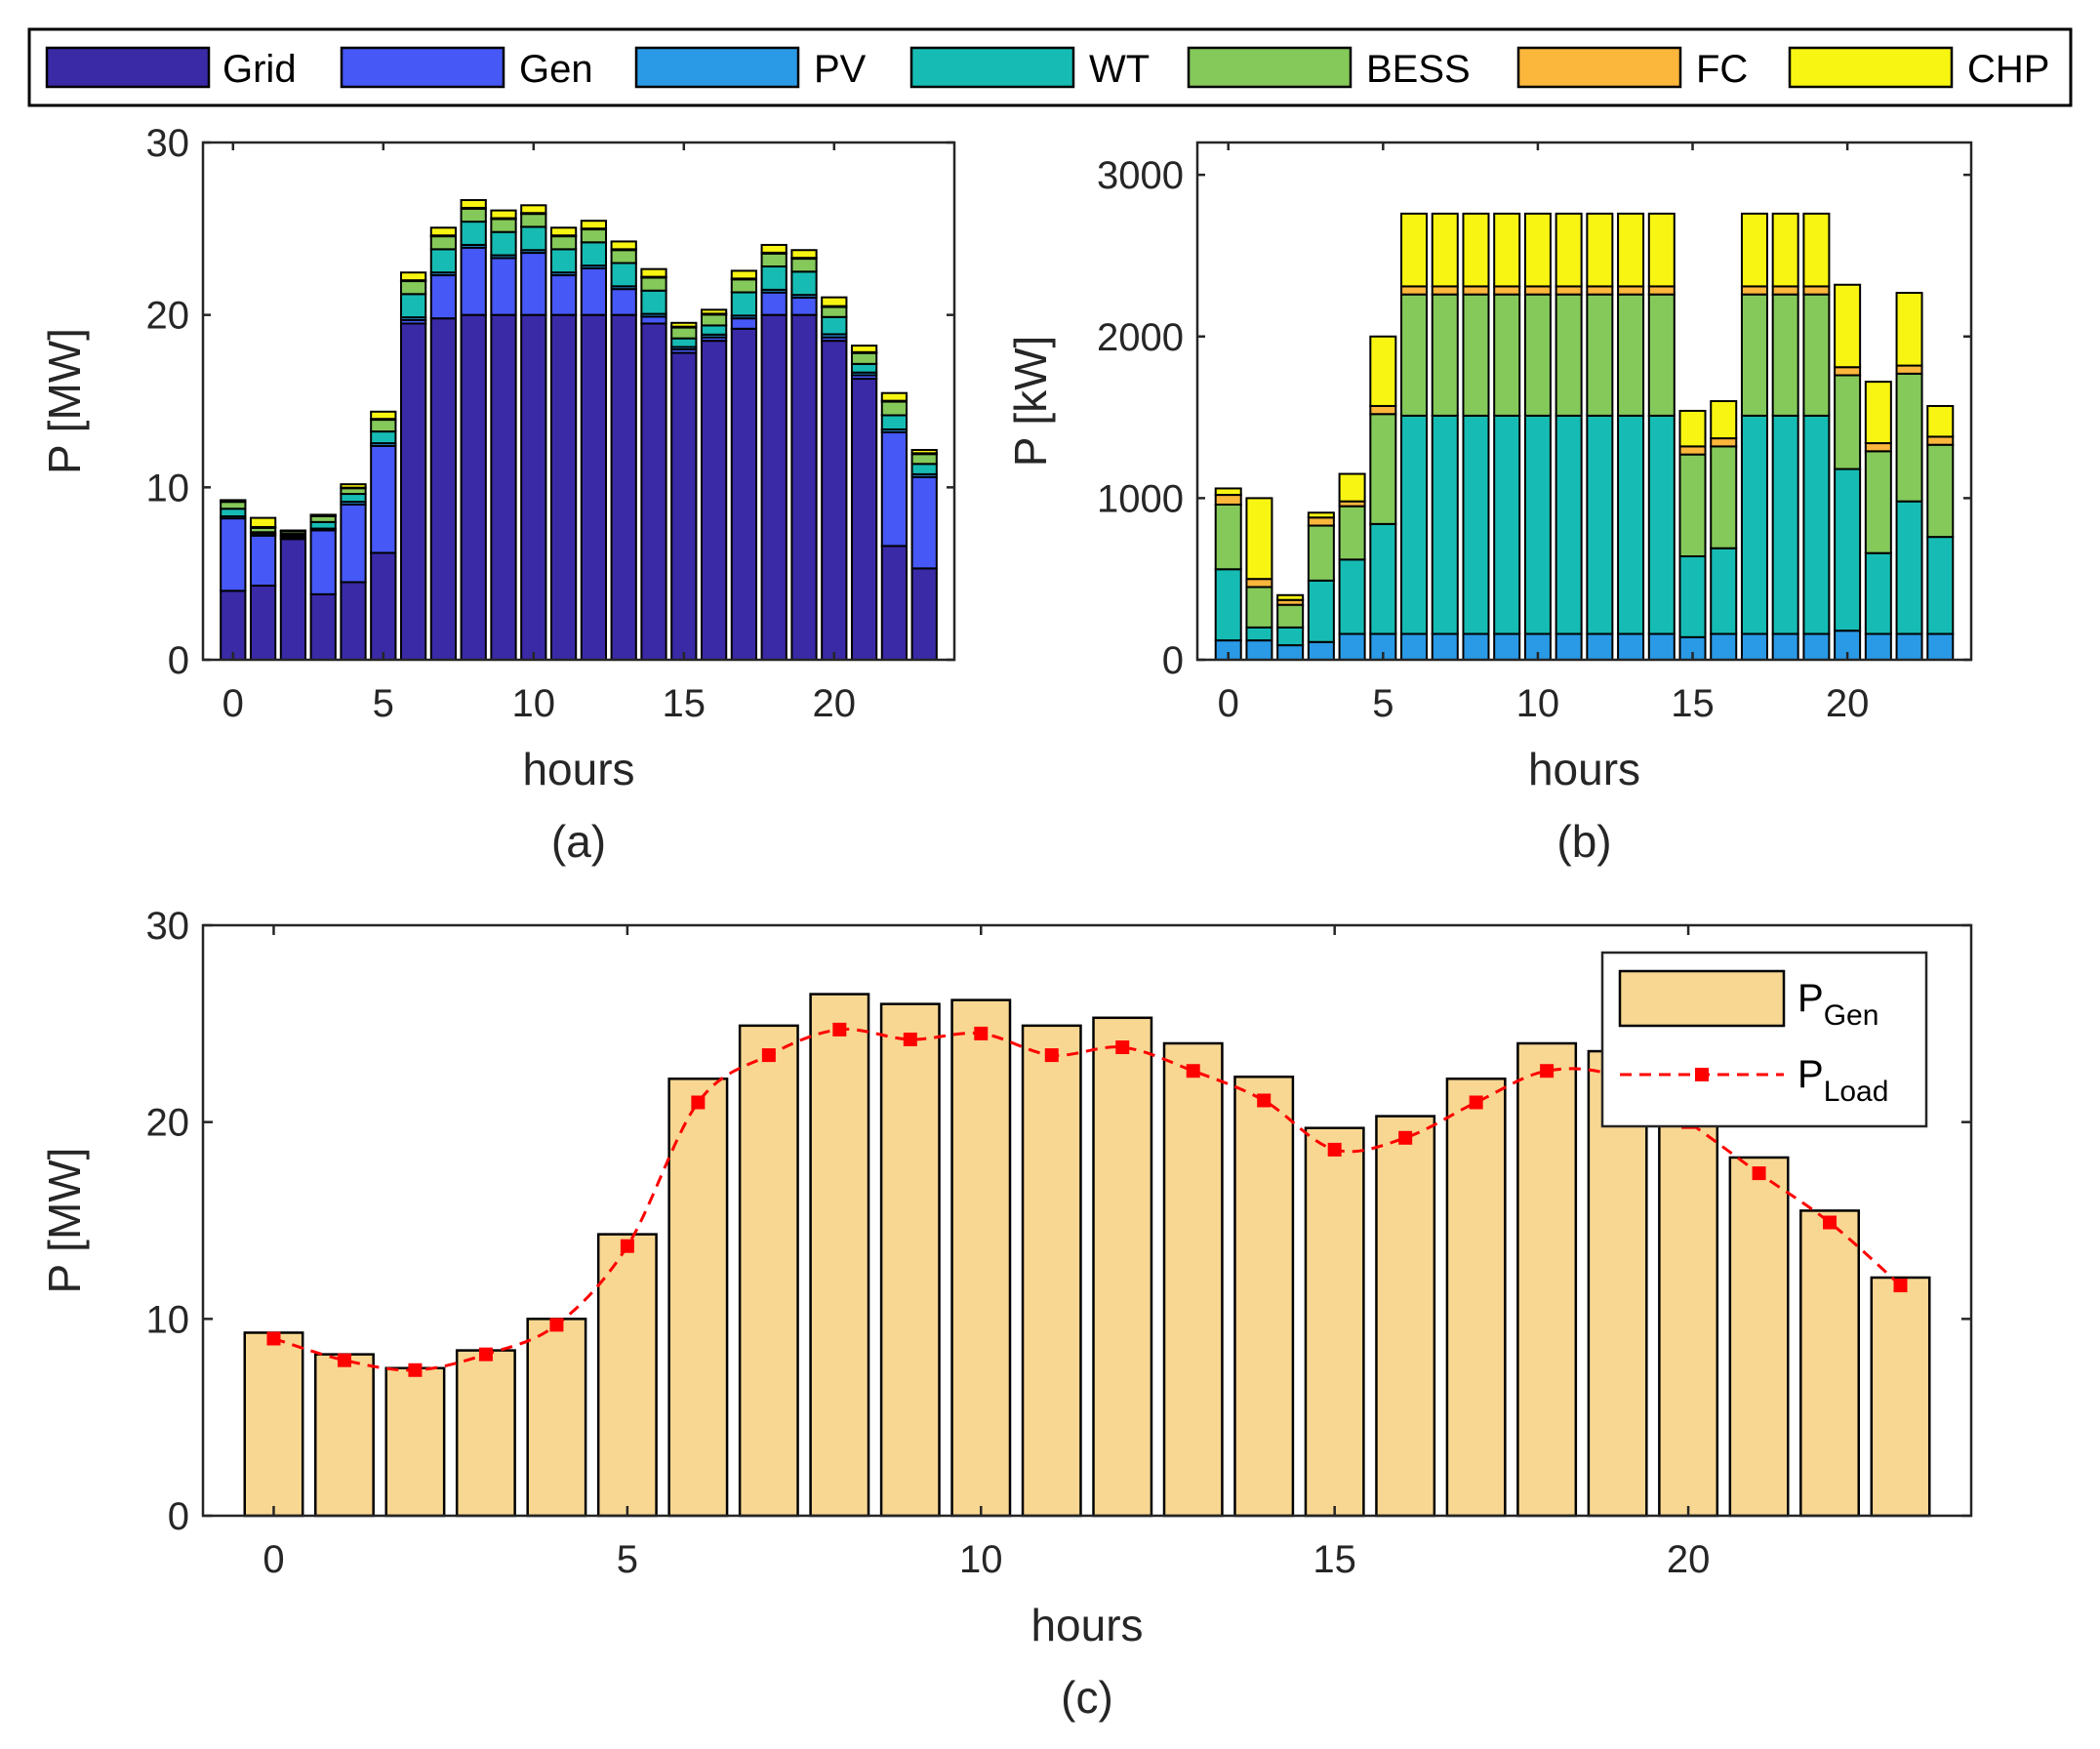  I want to click on legend-c-pload-base: P, so click(1810, 1075).